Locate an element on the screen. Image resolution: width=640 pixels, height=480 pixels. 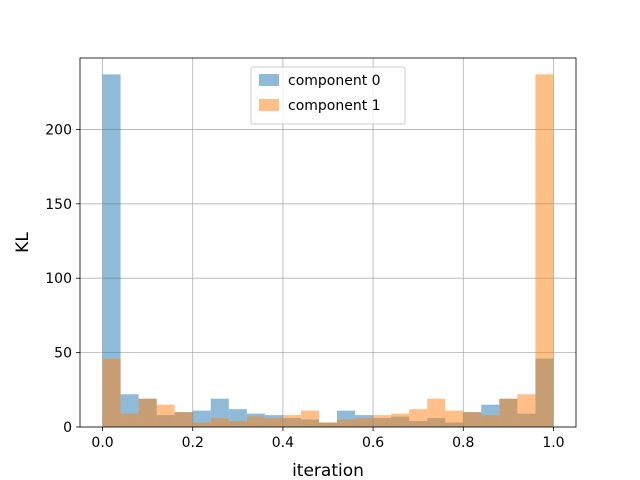
legend-label-component-0: component 0 is located at coordinates (334, 81).